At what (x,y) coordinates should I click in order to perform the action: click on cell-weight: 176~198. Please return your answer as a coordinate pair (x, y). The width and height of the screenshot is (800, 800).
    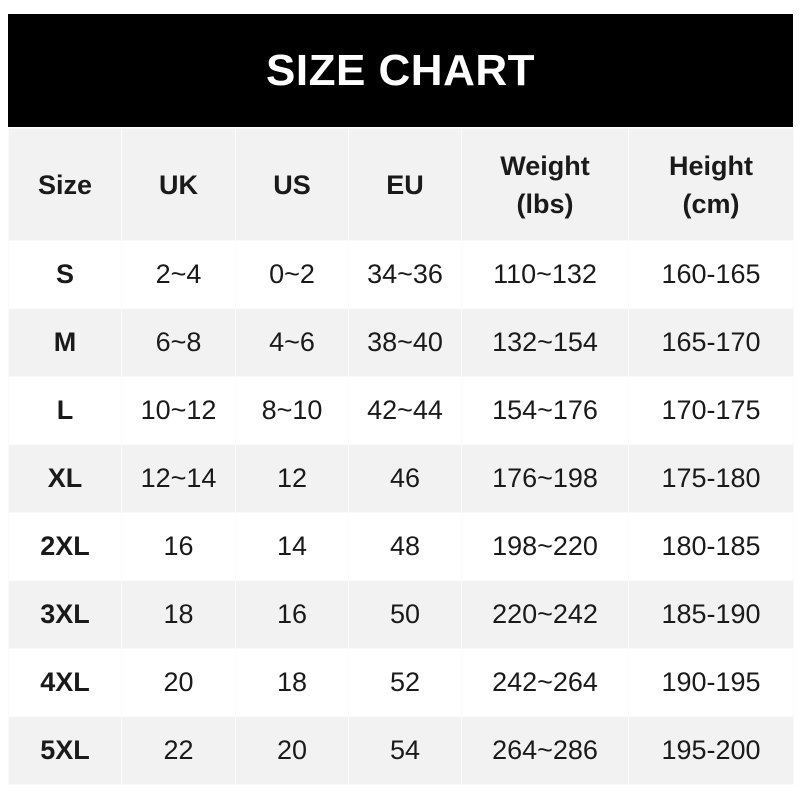
    Looking at the image, I should click on (545, 478).